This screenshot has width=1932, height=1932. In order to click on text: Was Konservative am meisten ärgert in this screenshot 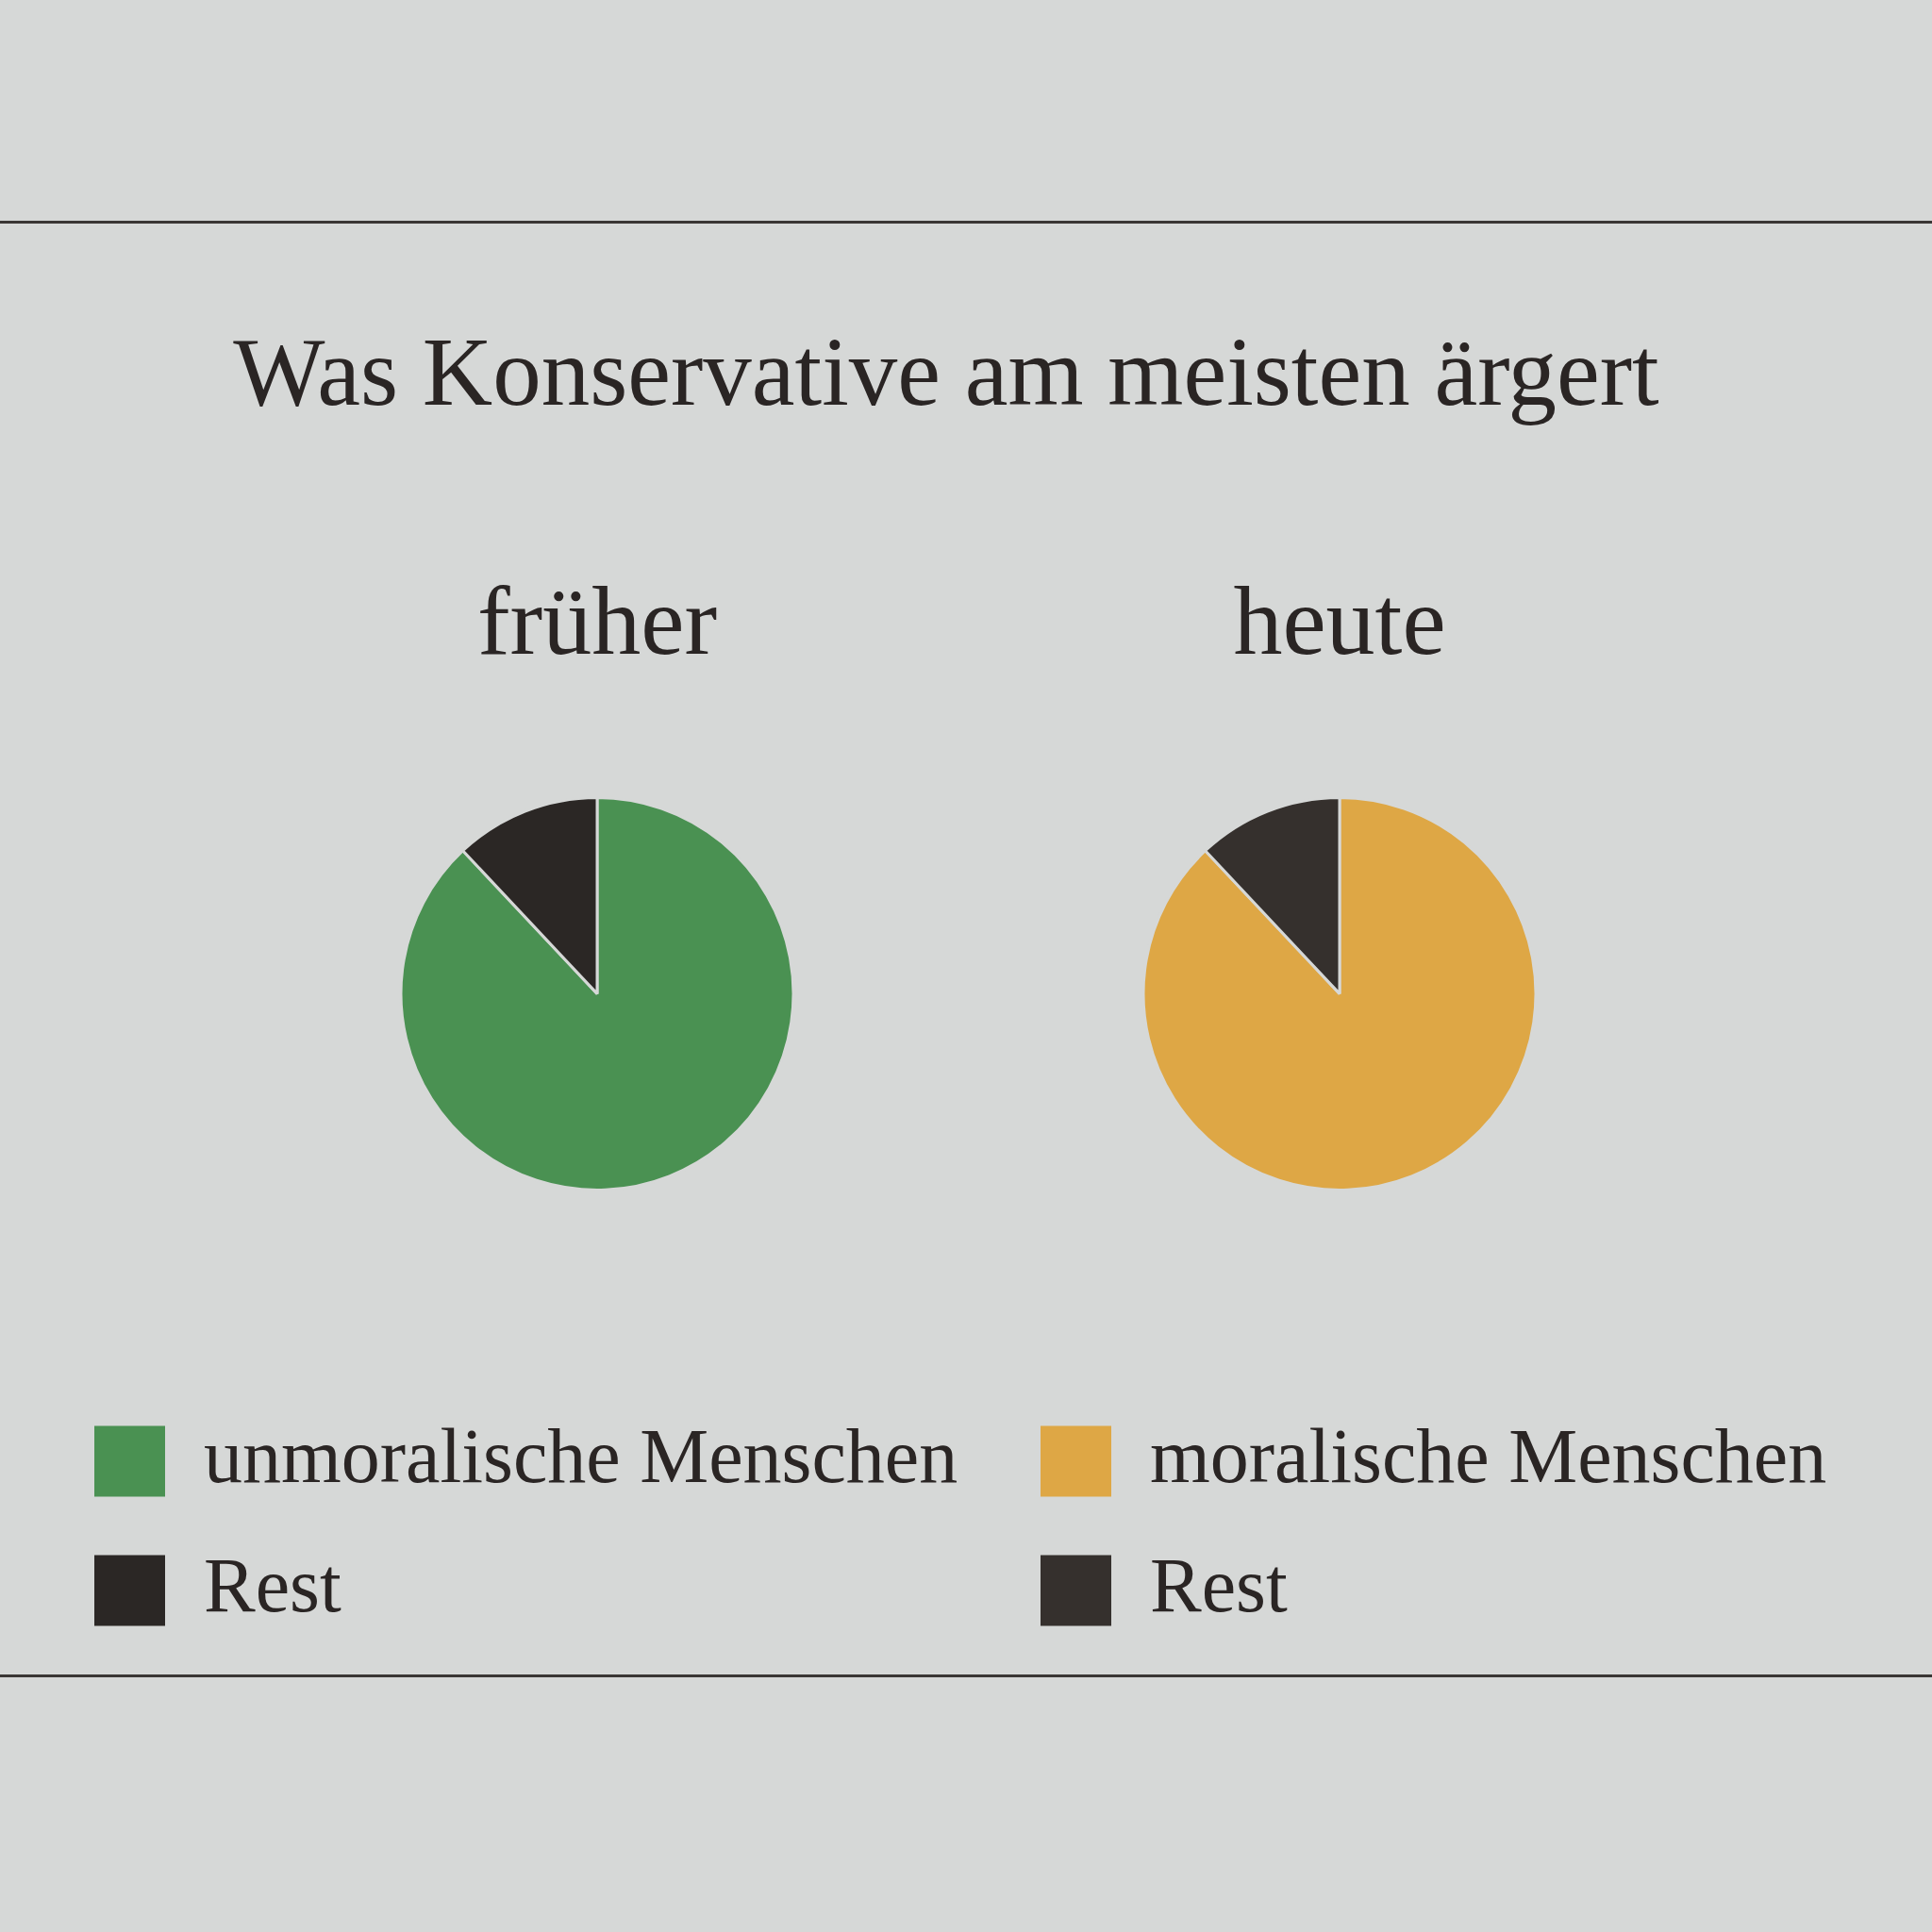, I will do `click(946, 372)`.